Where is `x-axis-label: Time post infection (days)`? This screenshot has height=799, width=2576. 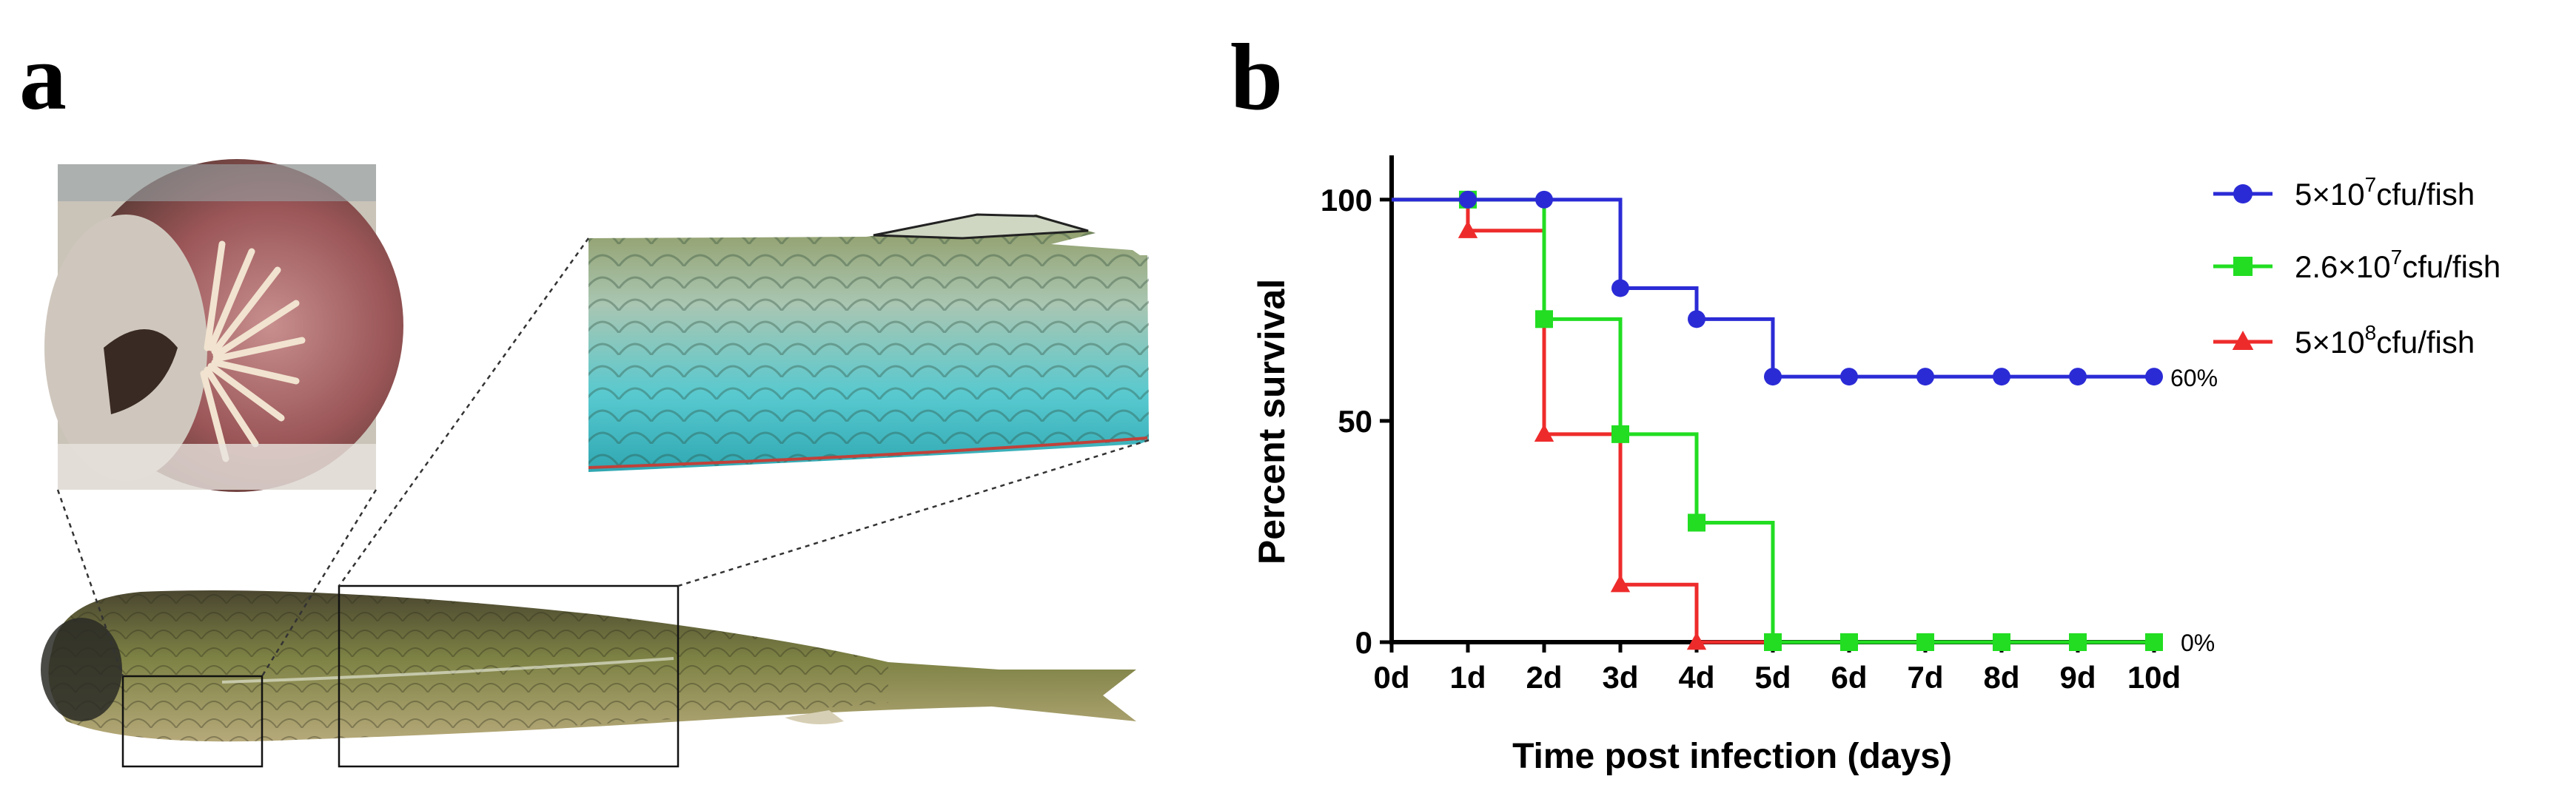 x-axis-label: Time post infection (days) is located at coordinates (1732, 756).